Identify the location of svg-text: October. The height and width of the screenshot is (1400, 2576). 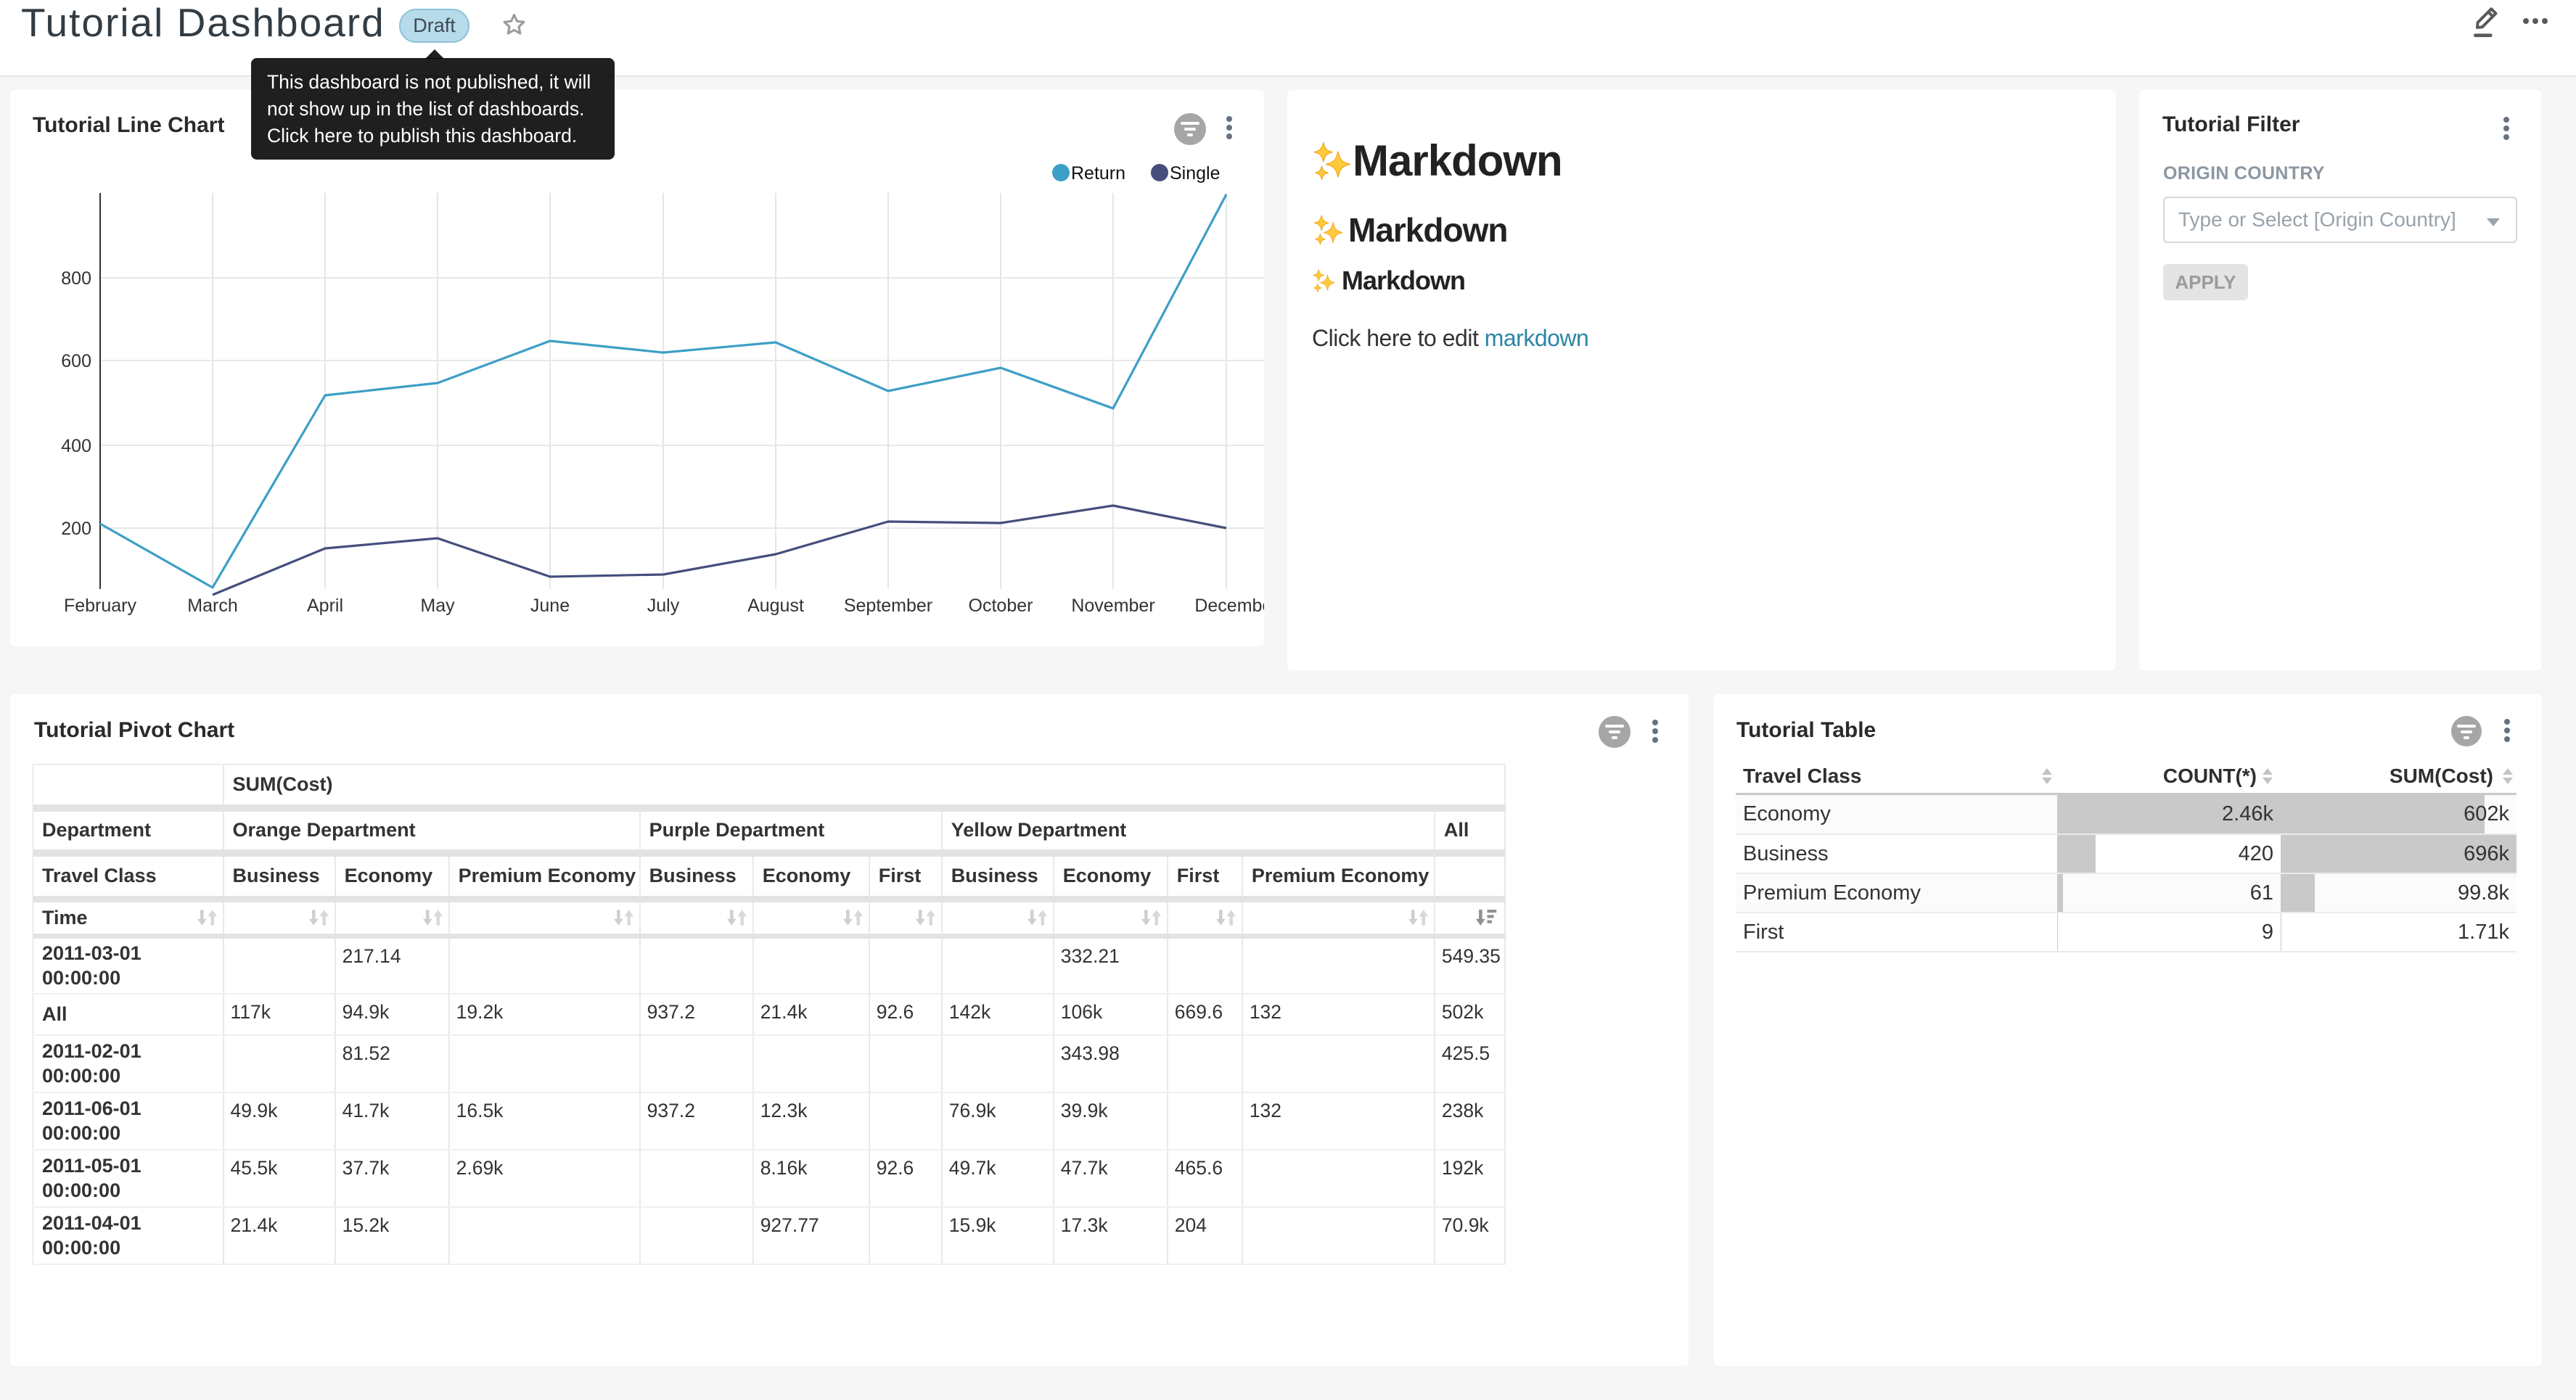
(1001, 606).